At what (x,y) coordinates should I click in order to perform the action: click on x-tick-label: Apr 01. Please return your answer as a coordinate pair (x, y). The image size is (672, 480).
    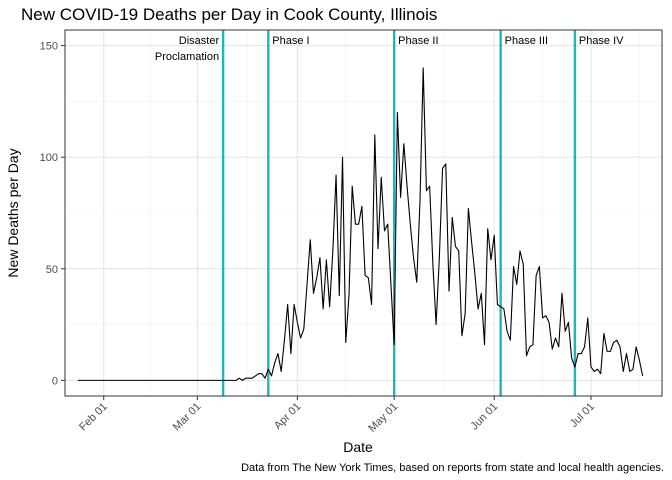
    Looking at the image, I should click on (287, 416).